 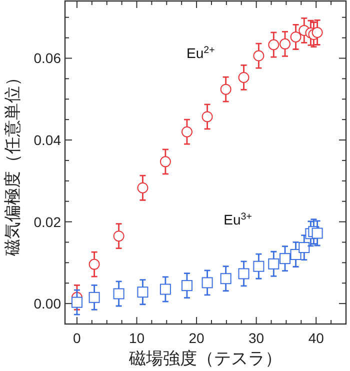 I want to click on x-tick-label: 0, so click(x=77, y=338).